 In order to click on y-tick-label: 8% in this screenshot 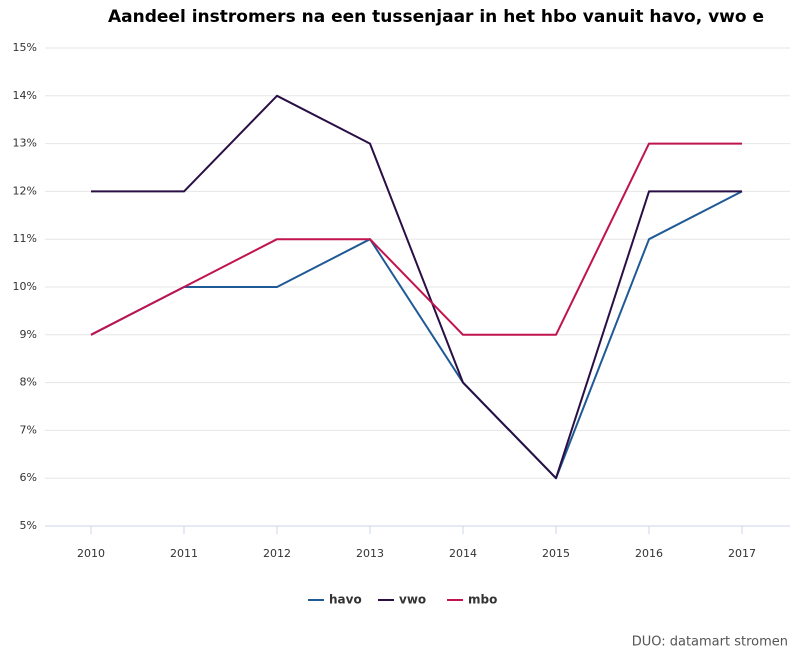, I will do `click(28, 382)`.